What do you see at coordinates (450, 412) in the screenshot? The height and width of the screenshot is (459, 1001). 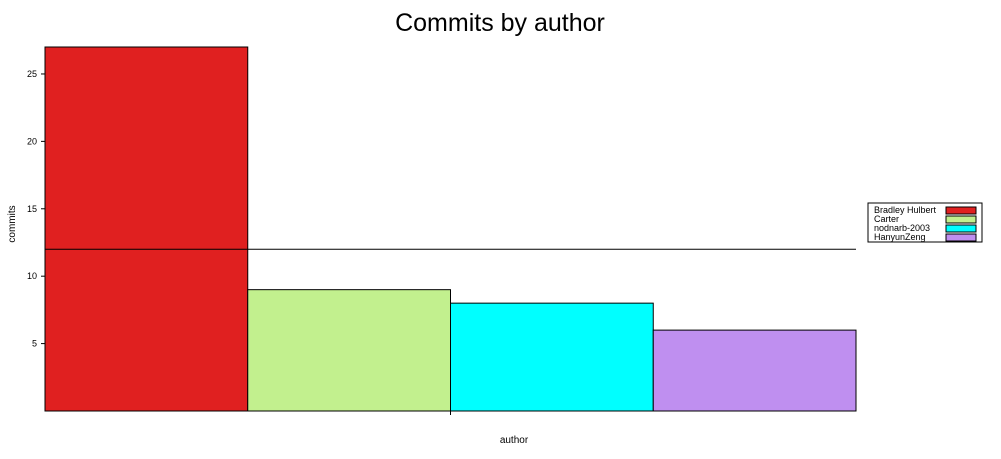 I see `x-axis` at bounding box center [450, 412].